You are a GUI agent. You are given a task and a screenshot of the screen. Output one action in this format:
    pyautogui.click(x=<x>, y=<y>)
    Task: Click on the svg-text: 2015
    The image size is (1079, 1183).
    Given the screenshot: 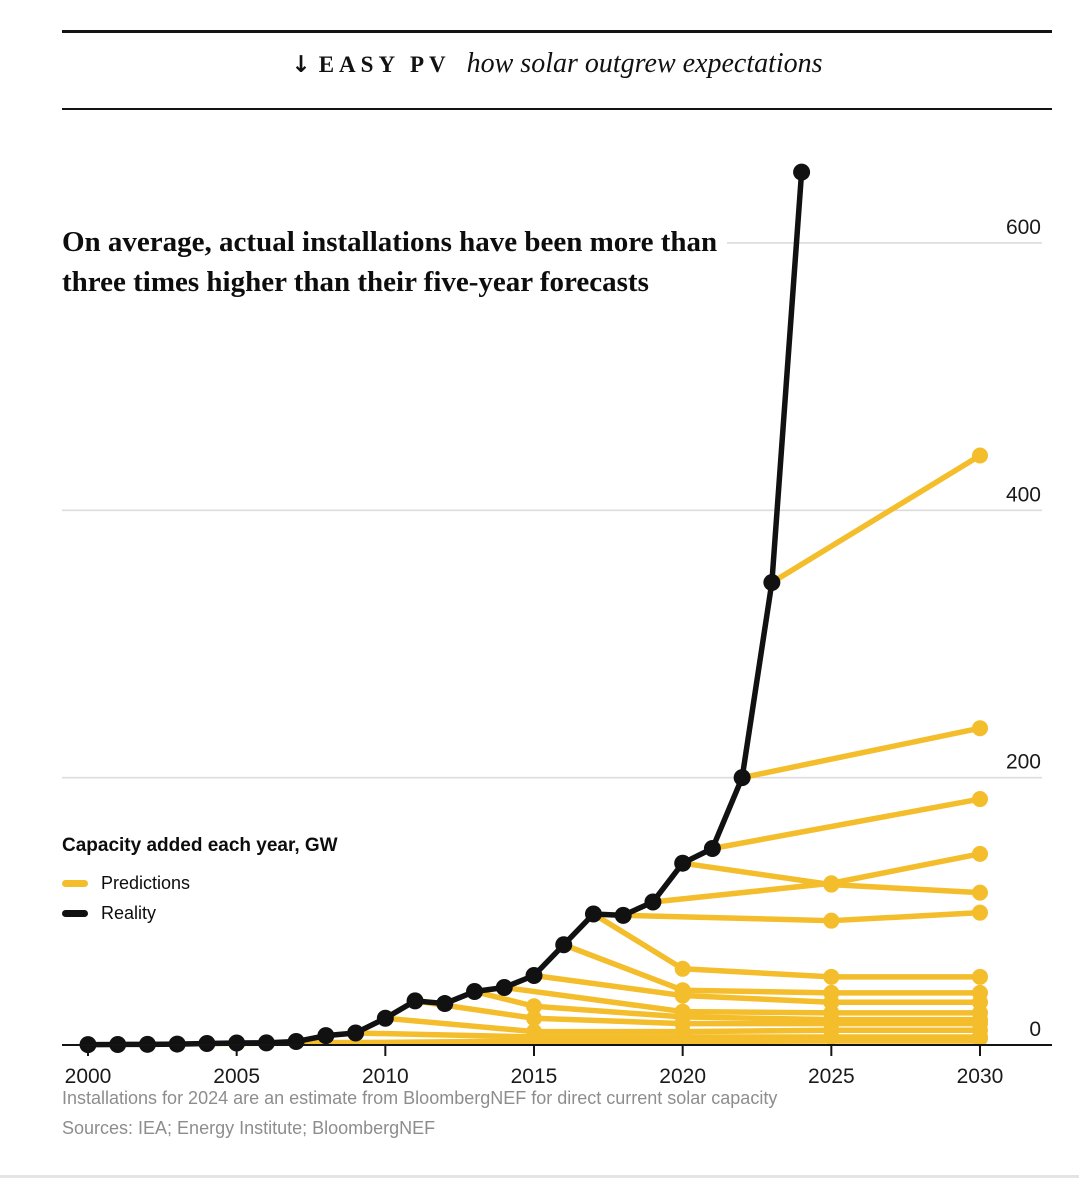 What is the action you would take?
    pyautogui.click(x=534, y=1076)
    